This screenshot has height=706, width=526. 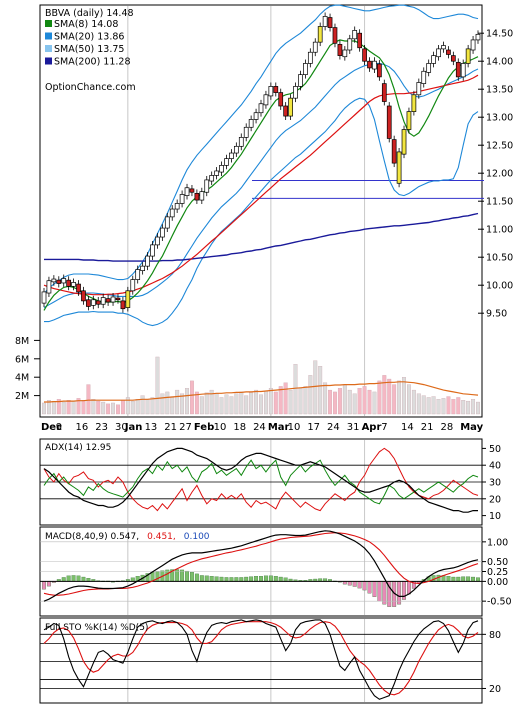 I want to click on stochastic-panel: 80 20 Full STO %K(14) %D(5), so click(x=270, y=660).